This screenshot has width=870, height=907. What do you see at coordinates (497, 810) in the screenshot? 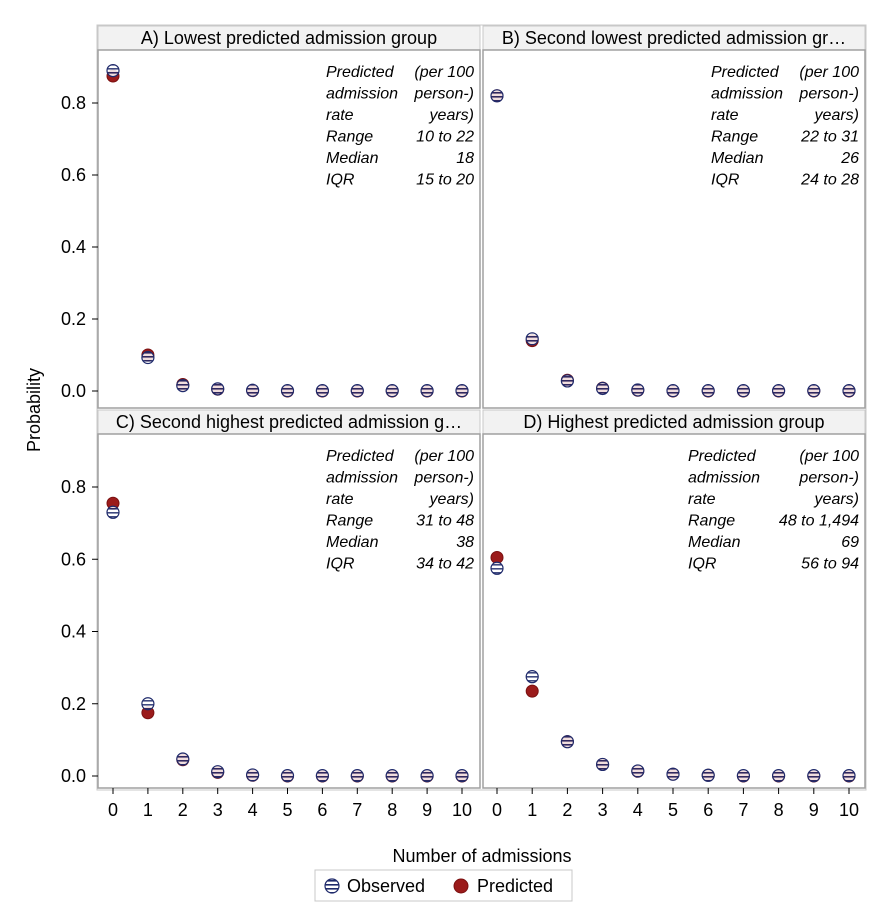
I see `x-tick-label: 0` at bounding box center [497, 810].